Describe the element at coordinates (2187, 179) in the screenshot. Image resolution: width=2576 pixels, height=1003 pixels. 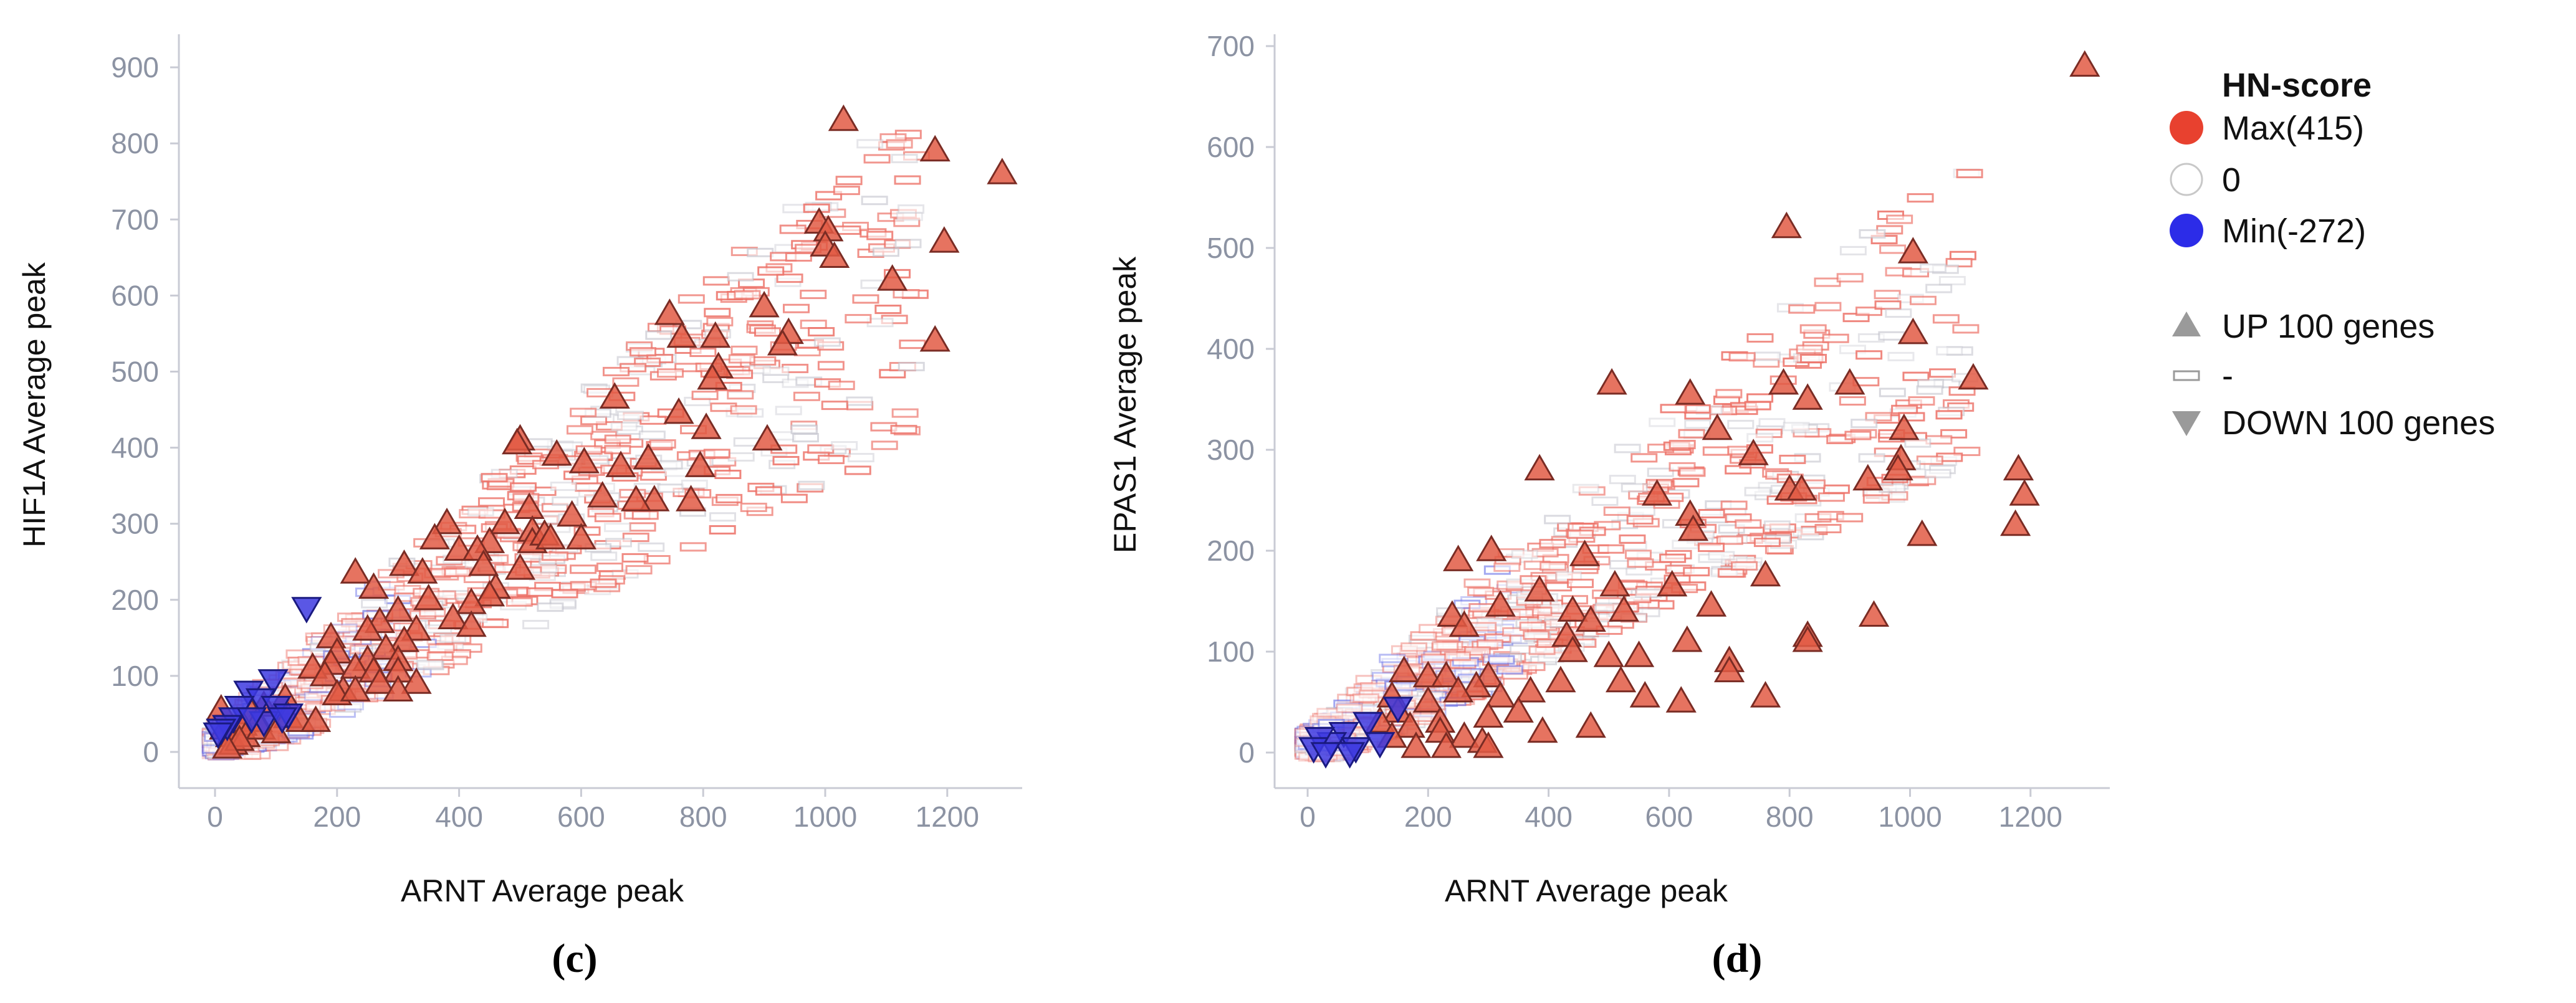
I see `legend-zero-swatch` at that location.